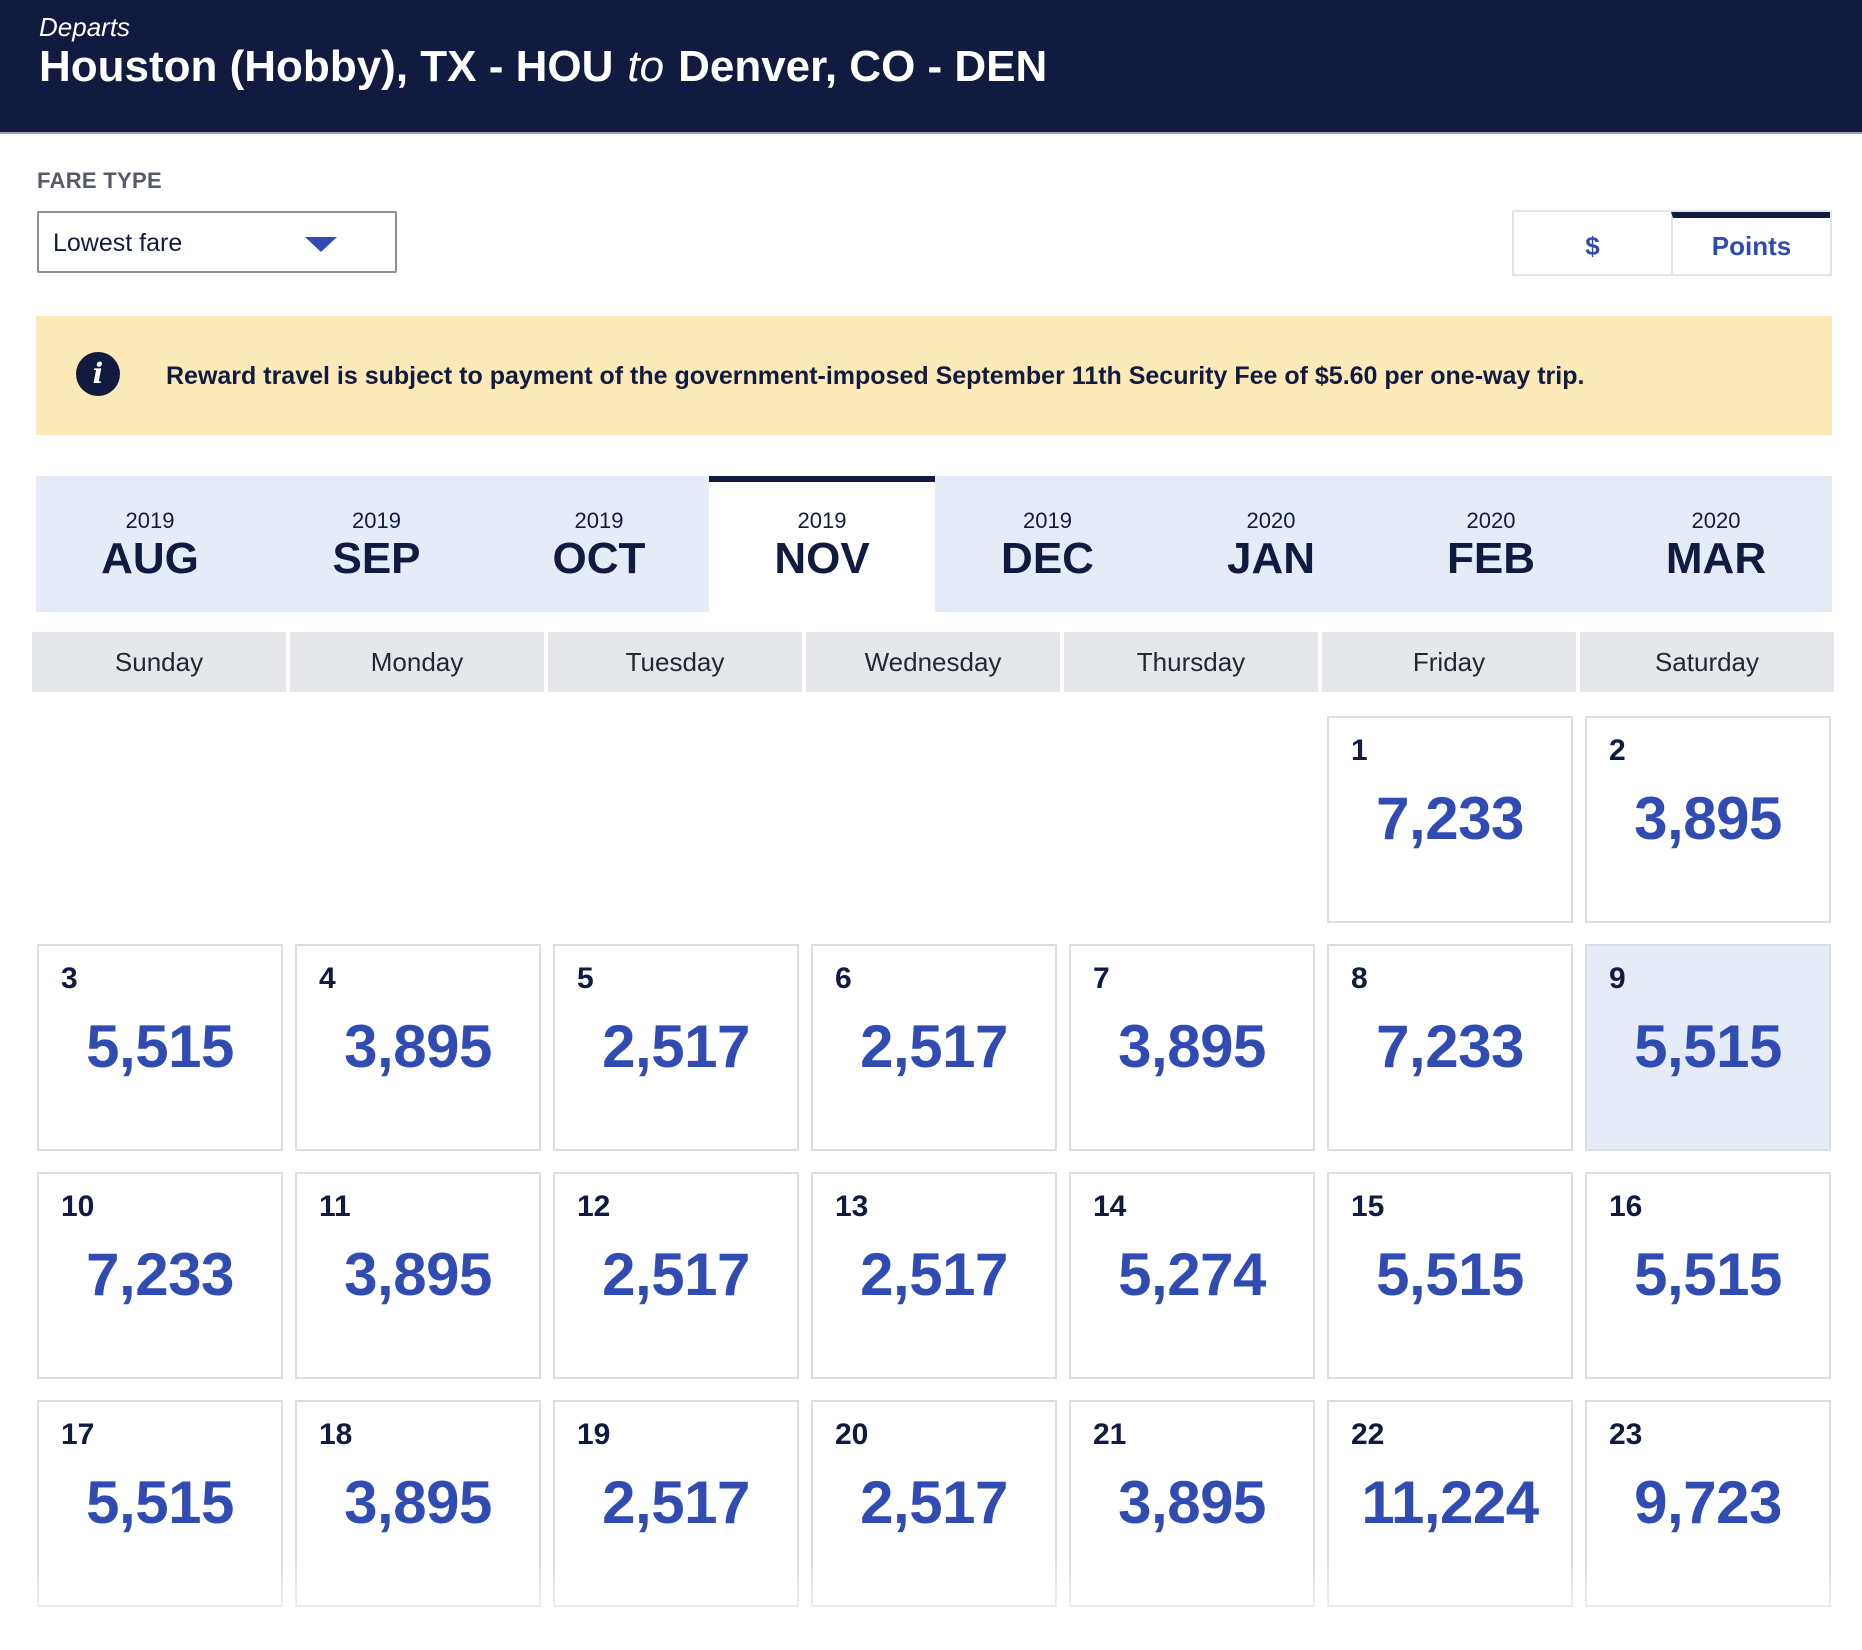  Describe the element at coordinates (150, 544) in the screenshot. I see `month-tab-aug: 2019 AUG` at that location.